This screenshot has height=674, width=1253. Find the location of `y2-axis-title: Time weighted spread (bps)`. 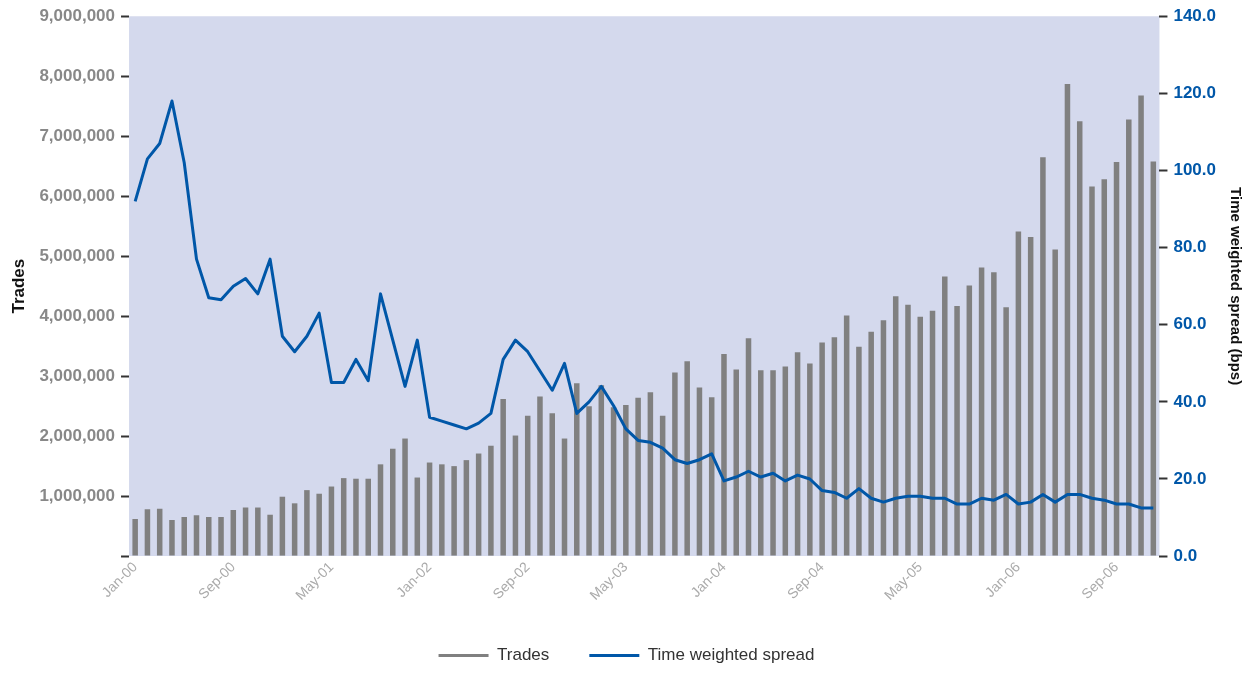

y2-axis-title: Time weighted spread (bps) is located at coordinates (1236, 286).